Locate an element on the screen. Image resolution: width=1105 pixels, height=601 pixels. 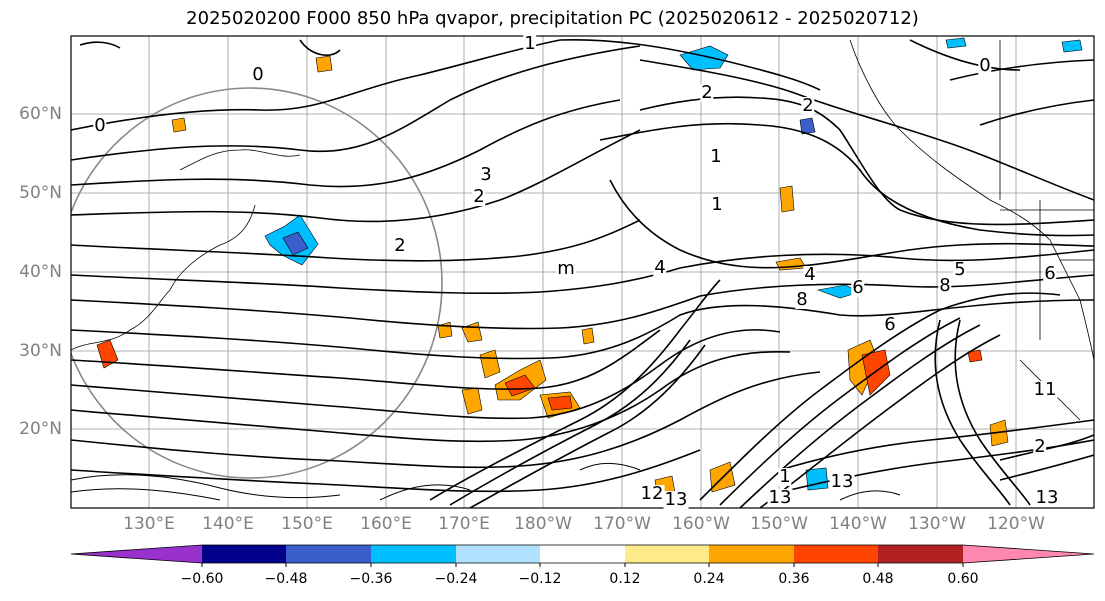
colorbar-tick-label: −0.48 is located at coordinates (286, 579).